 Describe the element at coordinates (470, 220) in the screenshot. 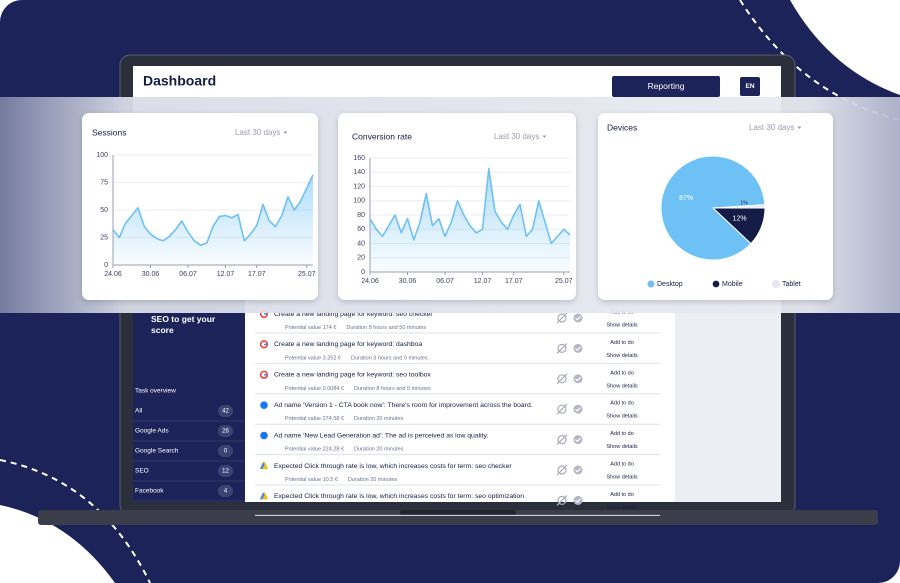

I see `area` at that location.